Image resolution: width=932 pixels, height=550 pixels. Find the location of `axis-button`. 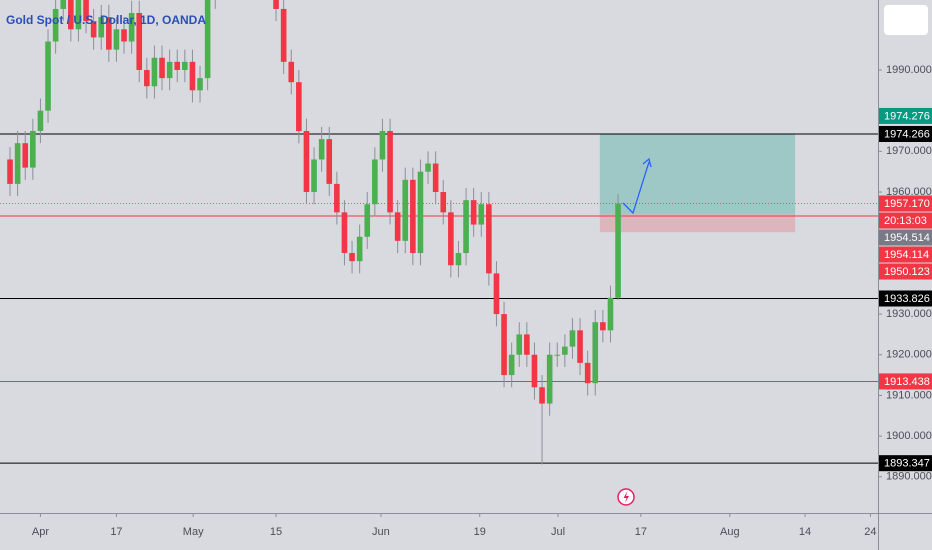

axis-button is located at coordinates (906, 20).